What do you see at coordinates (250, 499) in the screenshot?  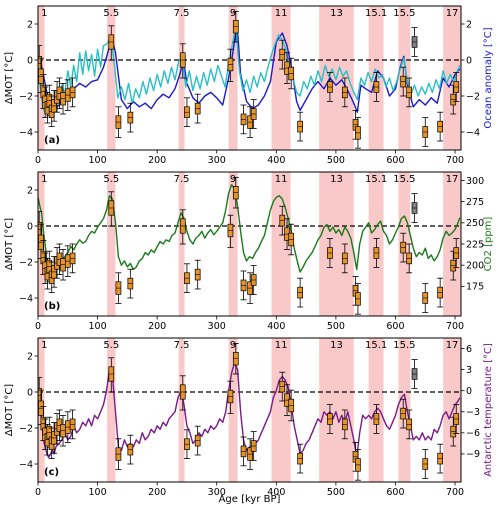 I see `x-axis-label: Age [kyr BP]` at bounding box center [250, 499].